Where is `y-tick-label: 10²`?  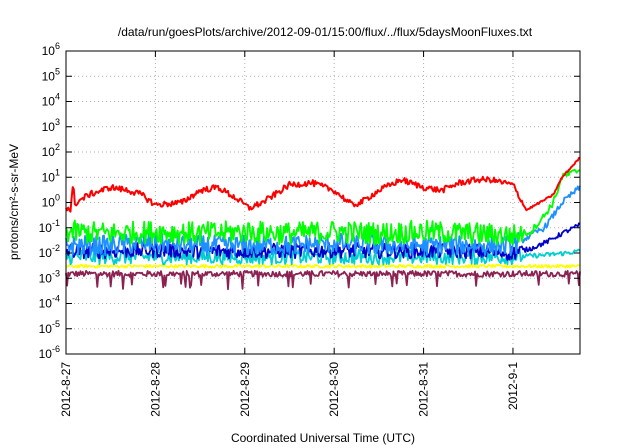
y-tick-label: 10² is located at coordinates (51, 150).